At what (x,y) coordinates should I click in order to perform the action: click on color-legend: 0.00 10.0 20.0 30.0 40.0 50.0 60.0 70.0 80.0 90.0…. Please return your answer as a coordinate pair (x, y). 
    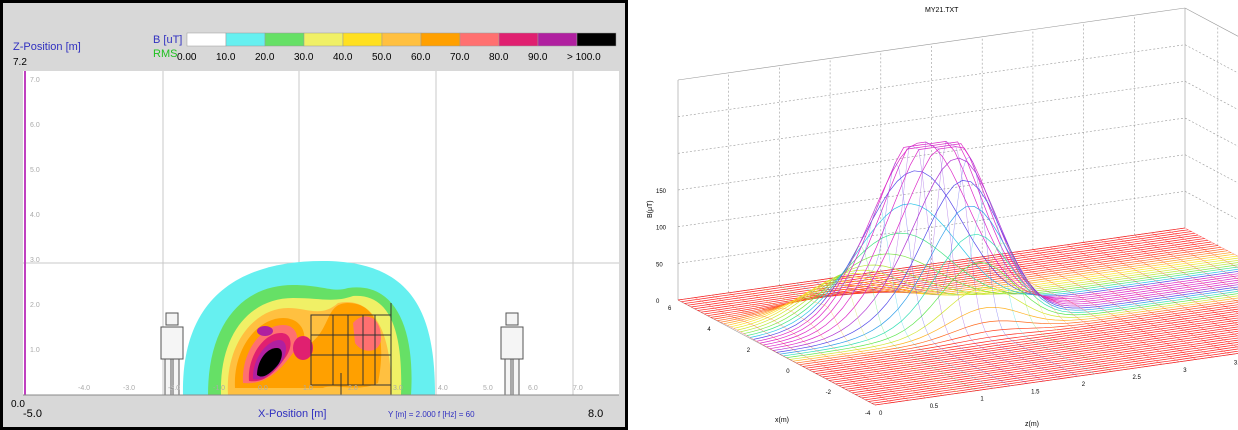
    Looking at the image, I should click on (397, 47).